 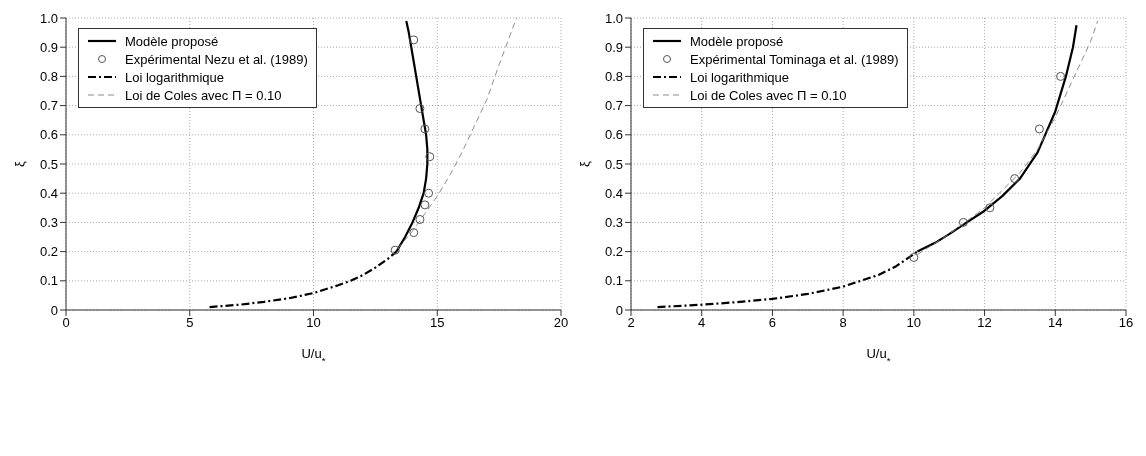 I want to click on x-tick-label: 5, so click(x=190, y=323).